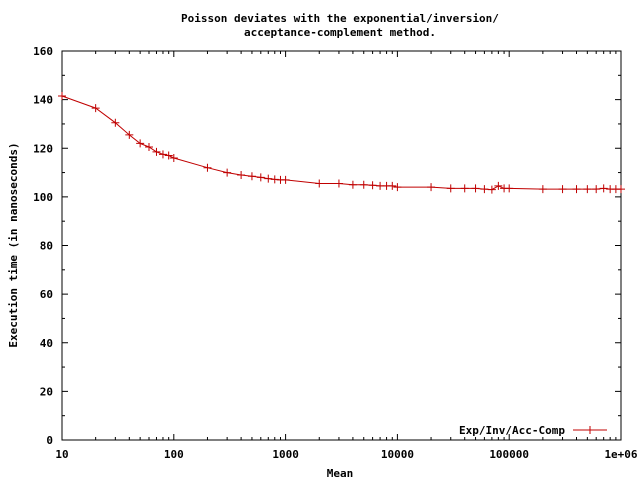 This screenshot has width=640, height=480. I want to click on y-tick-label: 60, so click(46, 294).